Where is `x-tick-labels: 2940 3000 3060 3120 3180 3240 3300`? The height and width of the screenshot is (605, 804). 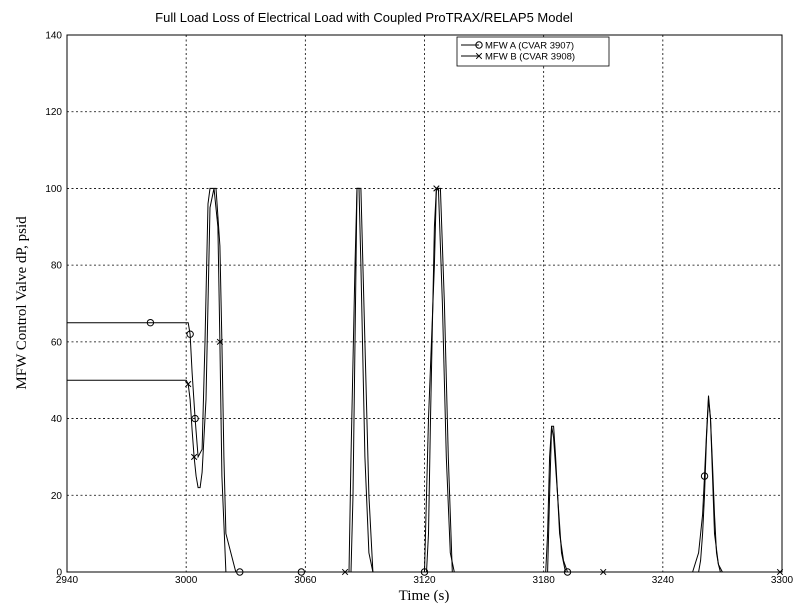 x-tick-labels: 2940 3000 3060 3120 3180 3240 3300 is located at coordinates (425, 580).